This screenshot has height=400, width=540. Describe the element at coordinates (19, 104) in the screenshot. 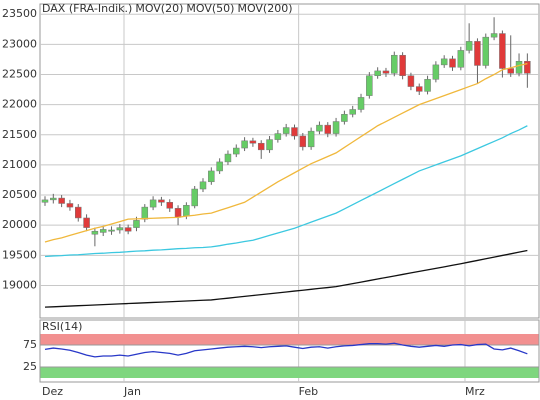

I see `y-tick-label: 22000` at that location.